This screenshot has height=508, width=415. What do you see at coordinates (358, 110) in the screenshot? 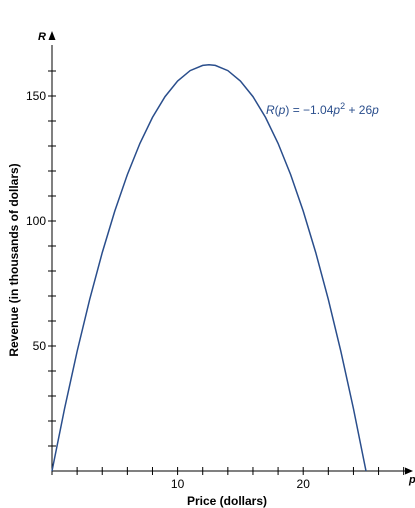
I see `equation-tail: + 26` at bounding box center [358, 110].